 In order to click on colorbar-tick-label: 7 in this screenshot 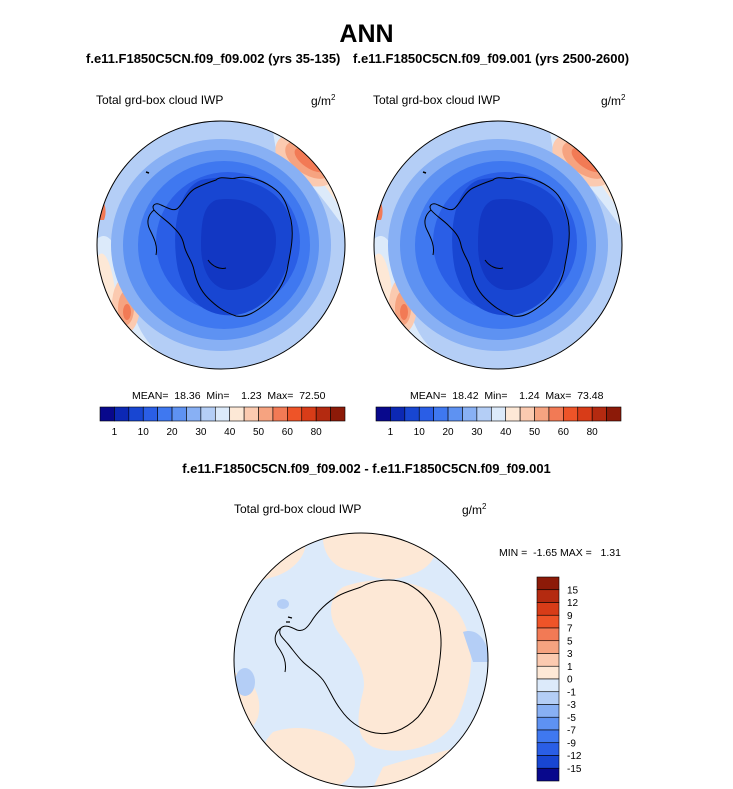, I will do `click(570, 629)`.